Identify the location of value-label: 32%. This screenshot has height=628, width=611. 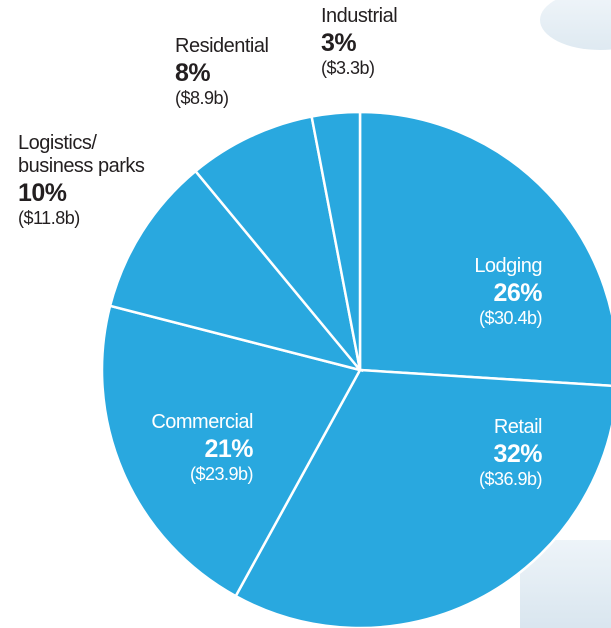
(517, 454).